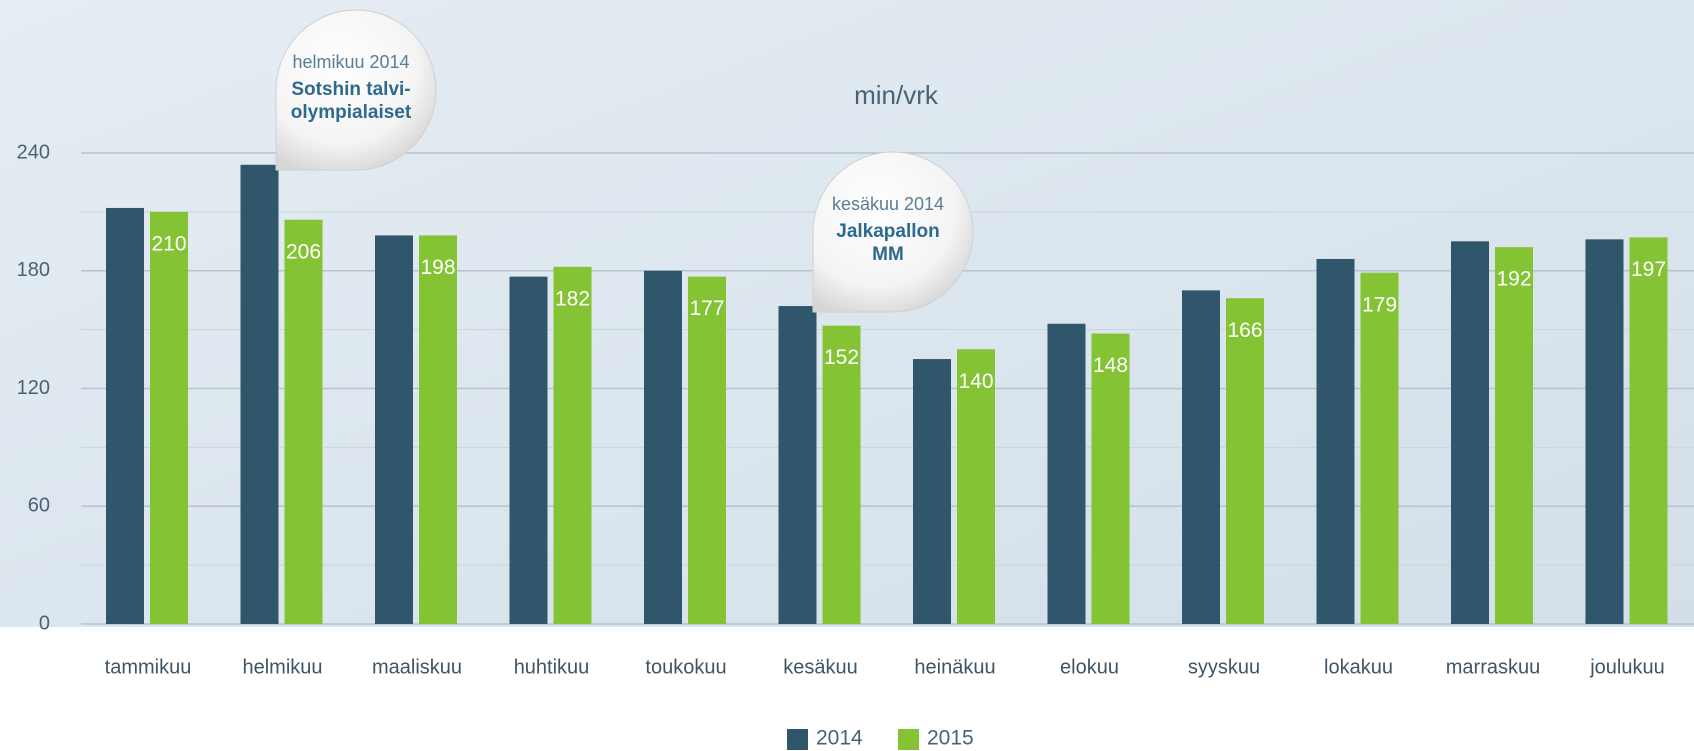 The height and width of the screenshot is (751, 1694). I want to click on legend-label: 2015, so click(950, 738).